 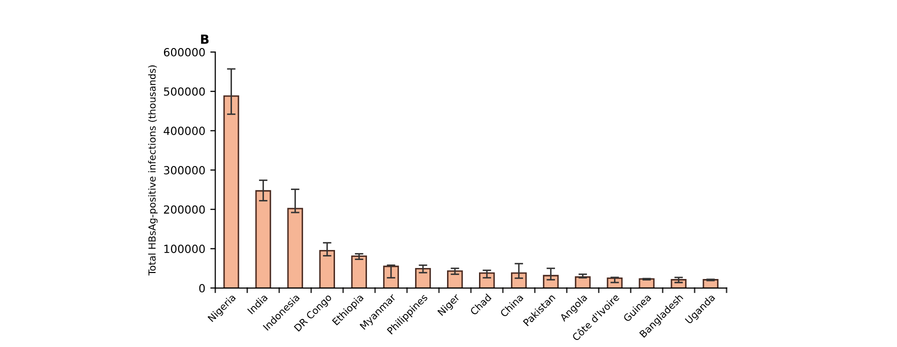 I want to click on y-tick-label: 0, so click(x=202, y=288).